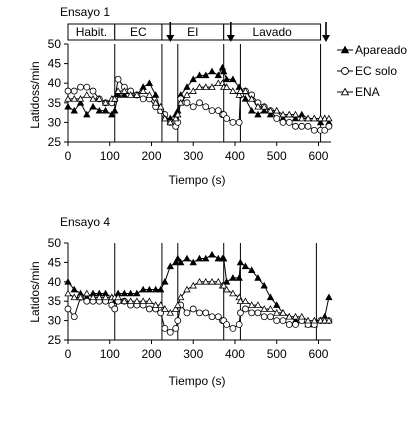  I want to click on x-tick-label: 400, so click(235, 354).